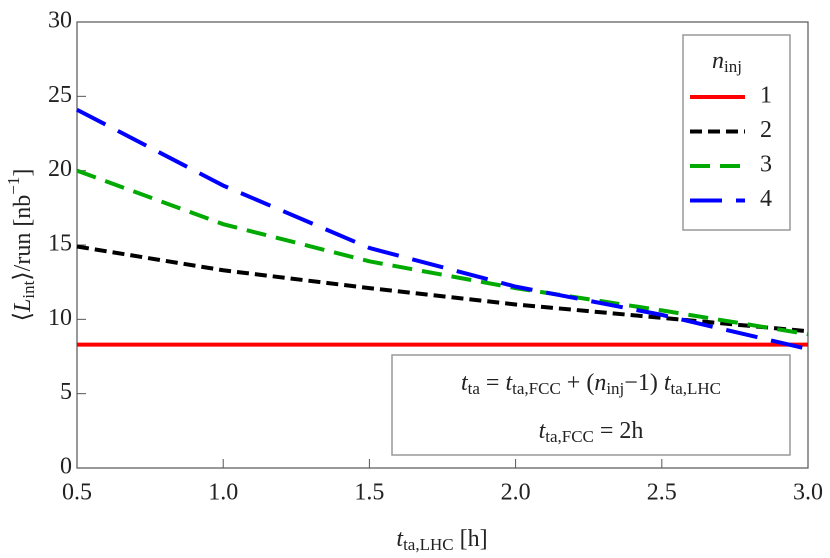  What do you see at coordinates (60, 95) in the screenshot?
I see `y-tick-label: 25` at bounding box center [60, 95].